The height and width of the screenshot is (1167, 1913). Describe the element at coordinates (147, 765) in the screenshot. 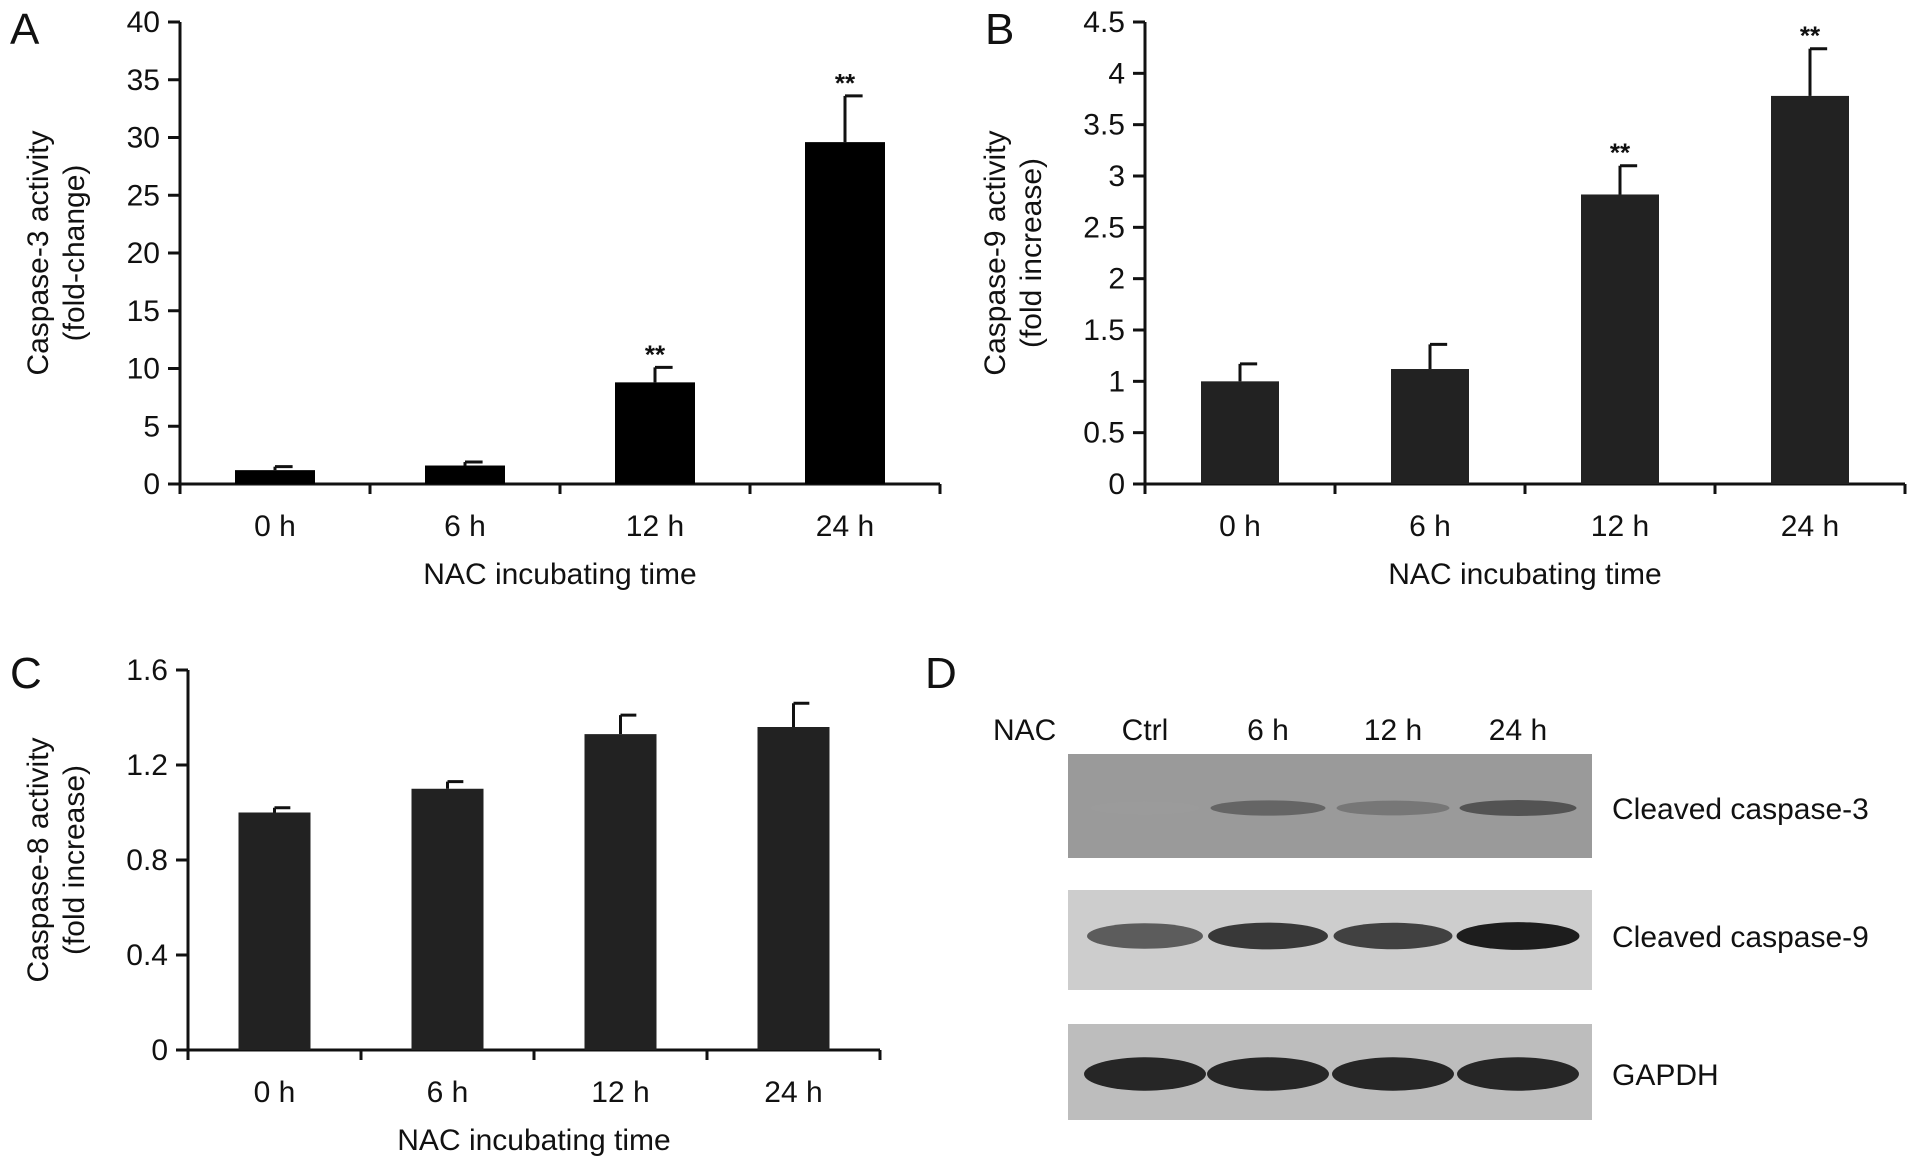

I see `y-tick-label: 1.2` at that location.